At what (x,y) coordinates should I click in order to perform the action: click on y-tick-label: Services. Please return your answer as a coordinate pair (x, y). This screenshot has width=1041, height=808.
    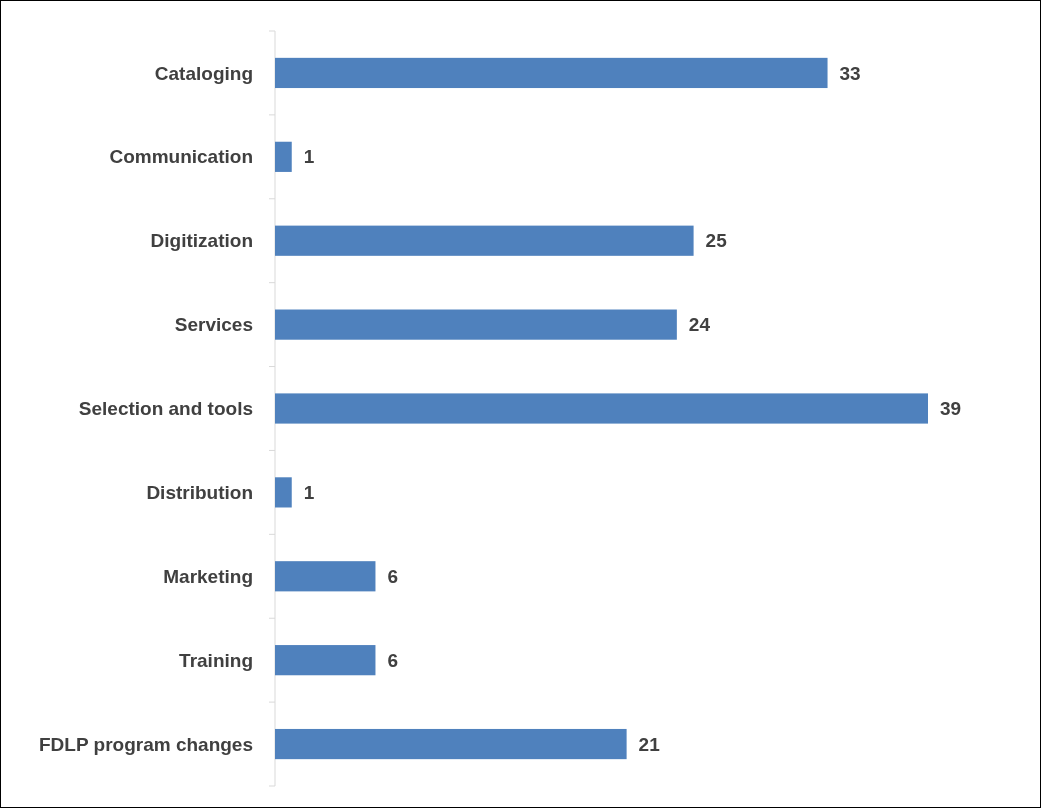
    Looking at the image, I should click on (213, 325).